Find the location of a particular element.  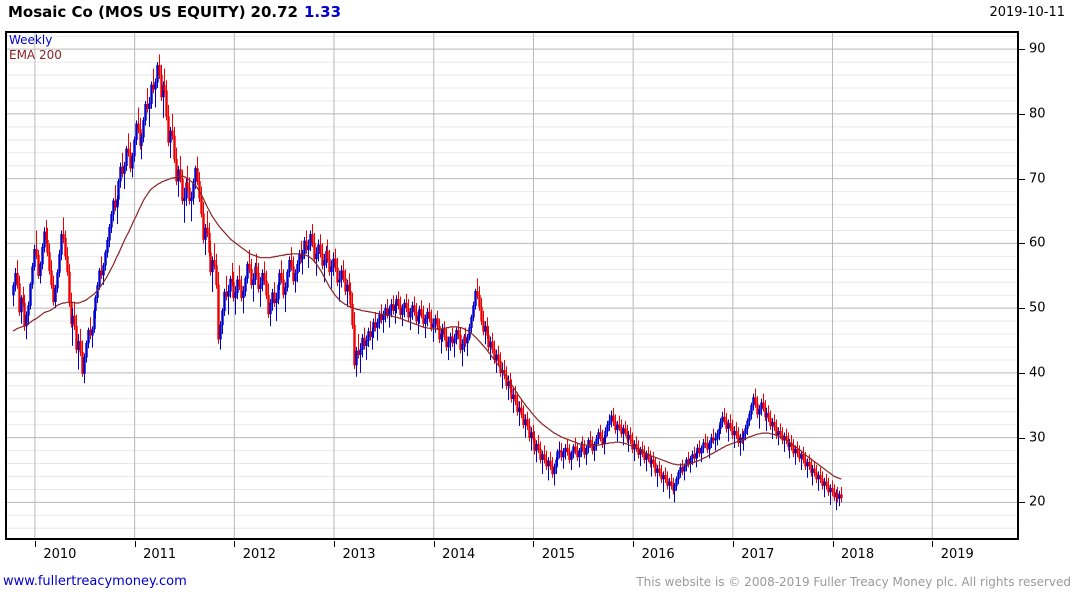

instrument-name: Mosaic Co (MOS US EQUITY) is located at coordinates (127, 12).